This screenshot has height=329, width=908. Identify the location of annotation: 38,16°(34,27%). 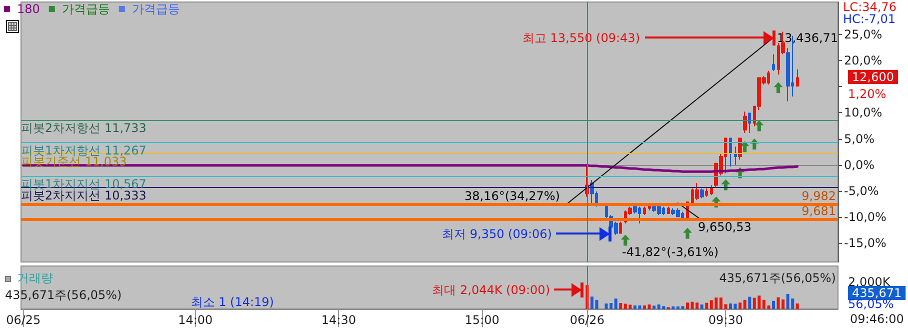
(512, 196).